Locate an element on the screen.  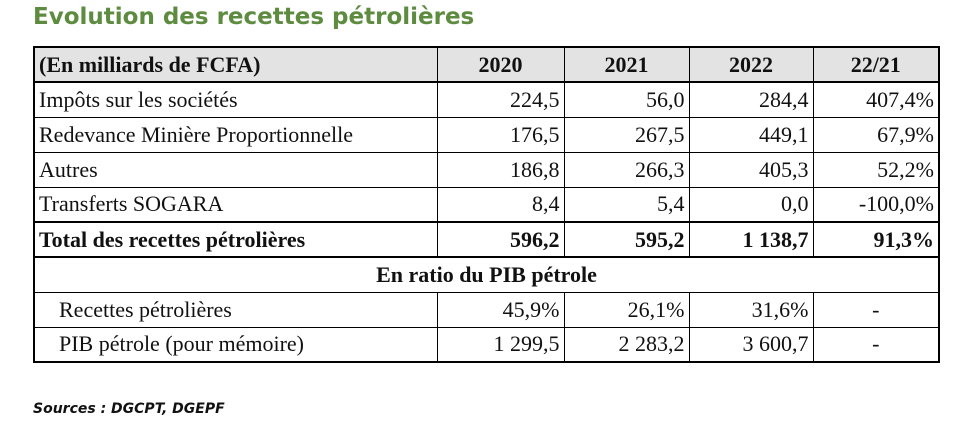
cell: 26,1% is located at coordinates (626, 309).